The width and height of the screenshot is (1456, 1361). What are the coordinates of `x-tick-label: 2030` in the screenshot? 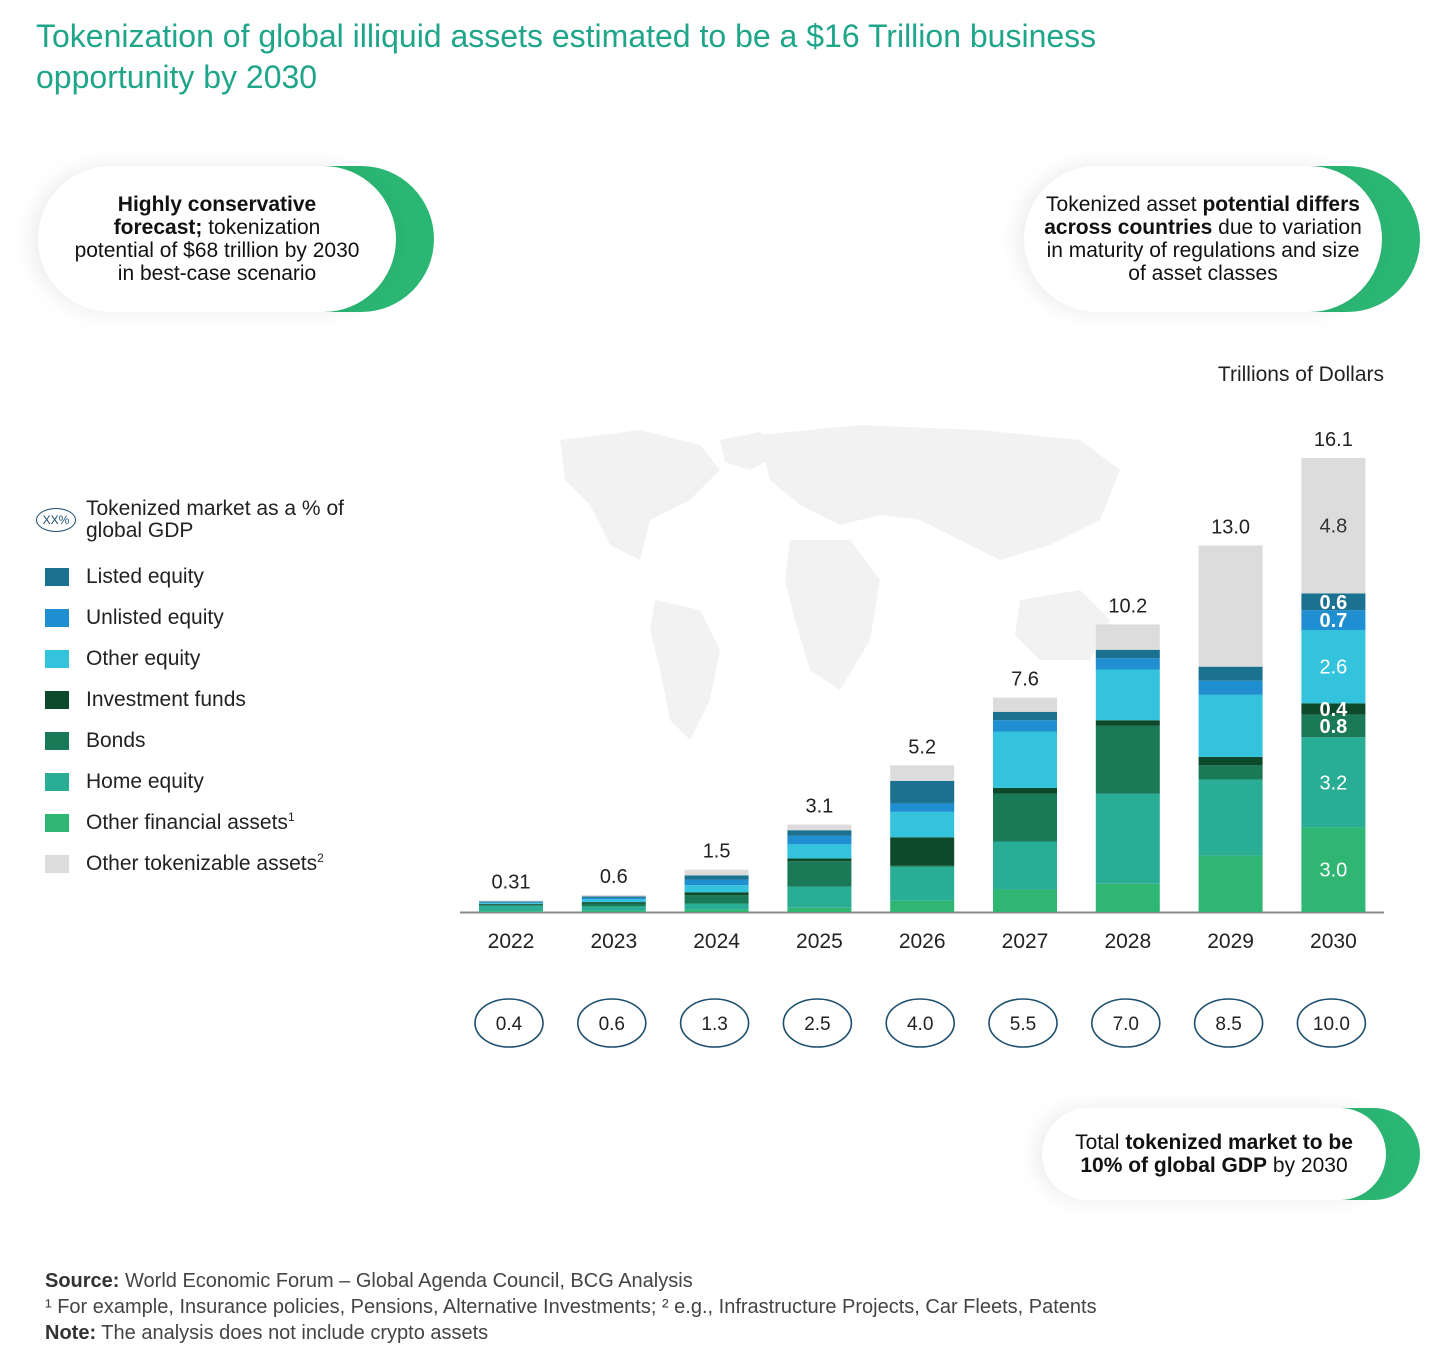 It's located at (1333, 941).